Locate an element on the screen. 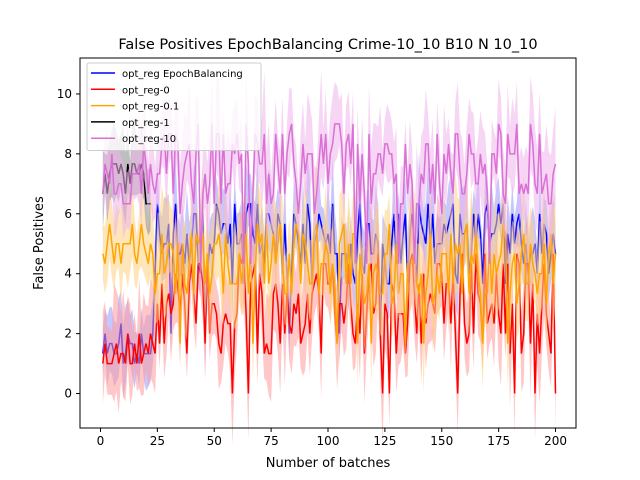  legend-label: opt_reg-10 is located at coordinates (149, 139).